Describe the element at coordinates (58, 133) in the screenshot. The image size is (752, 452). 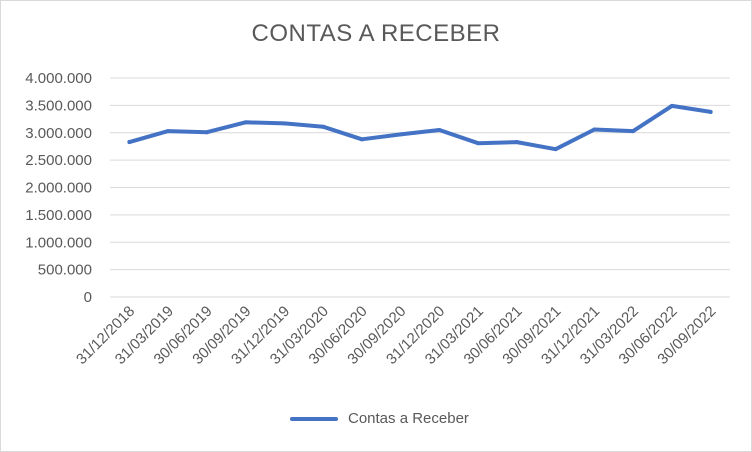
I see `y-tick-label: 3.000.000` at that location.